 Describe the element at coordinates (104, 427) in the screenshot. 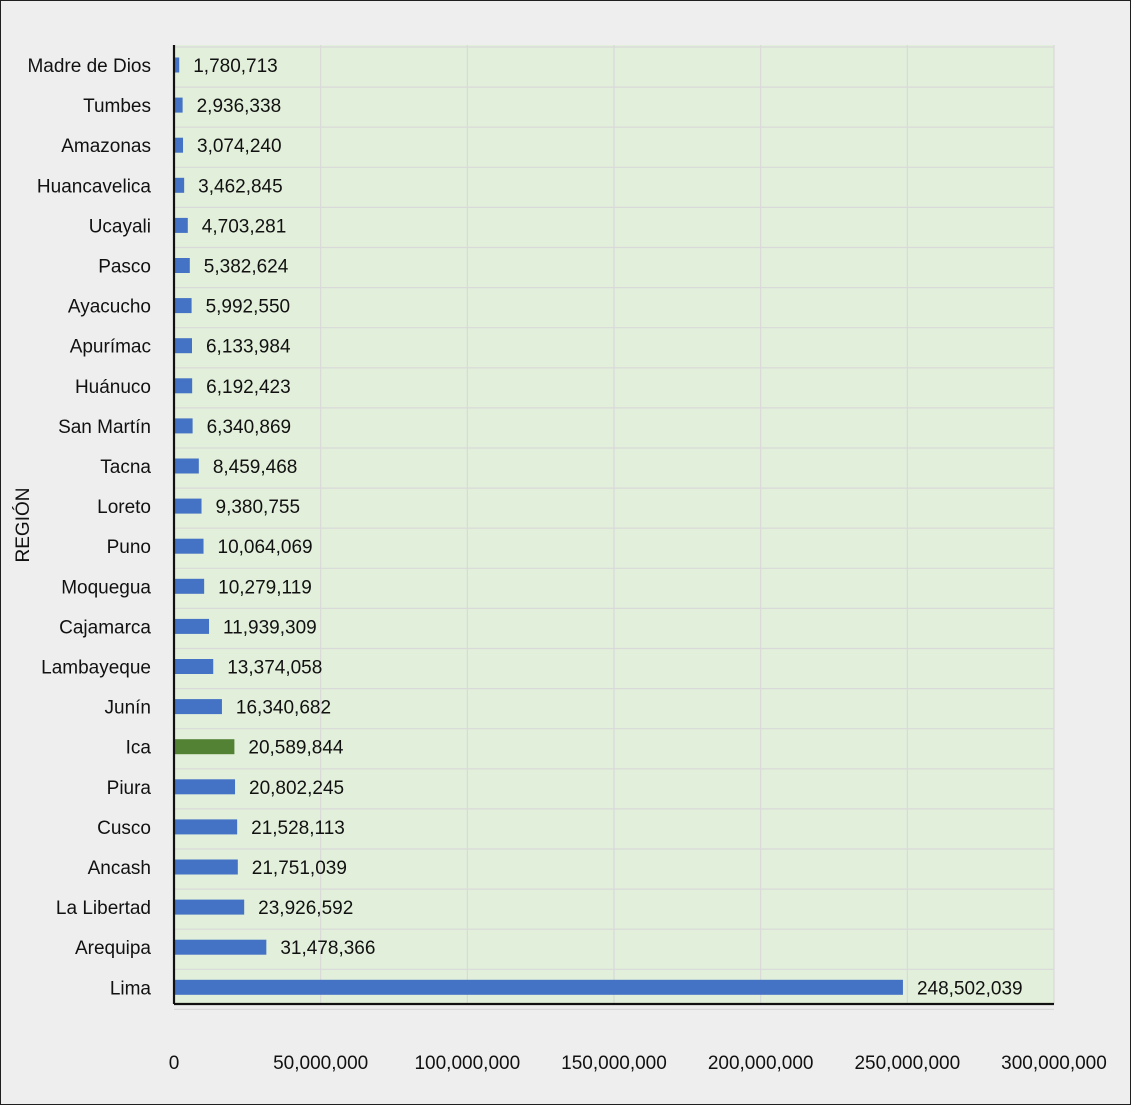

I see `category-label: San Martín` at that location.